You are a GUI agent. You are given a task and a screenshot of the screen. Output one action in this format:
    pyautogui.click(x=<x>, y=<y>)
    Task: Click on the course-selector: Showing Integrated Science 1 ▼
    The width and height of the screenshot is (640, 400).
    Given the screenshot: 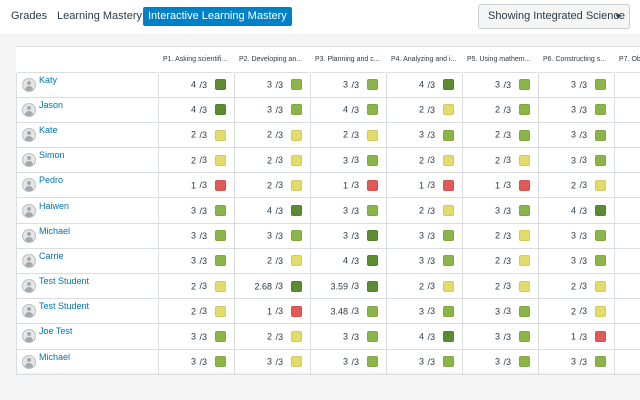 What is the action you would take?
    pyautogui.click(x=554, y=24)
    